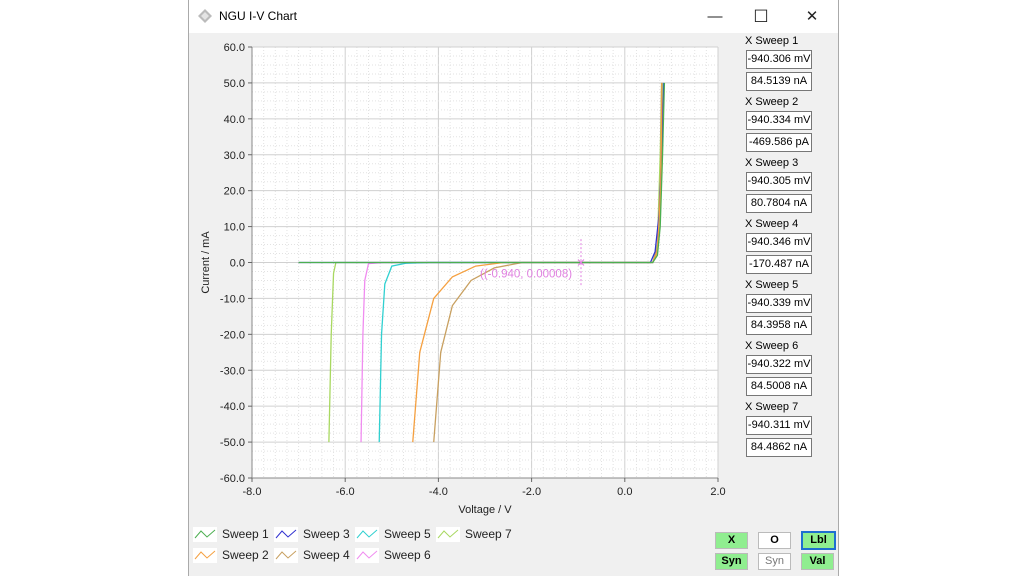 This screenshot has width=1024, height=576. I want to click on x-button: X, so click(731, 540).